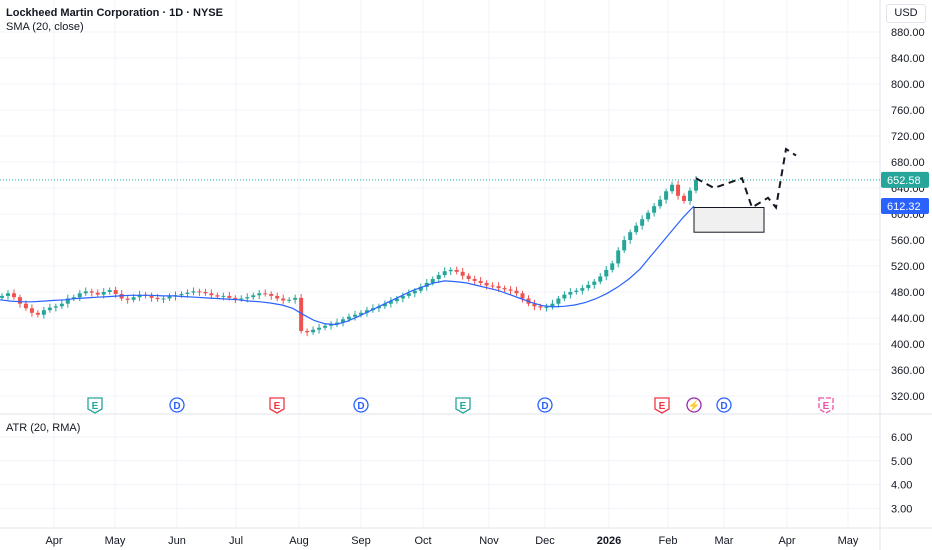 This screenshot has height=550, width=932. I want to click on time-axis-label: May, so click(848, 541).